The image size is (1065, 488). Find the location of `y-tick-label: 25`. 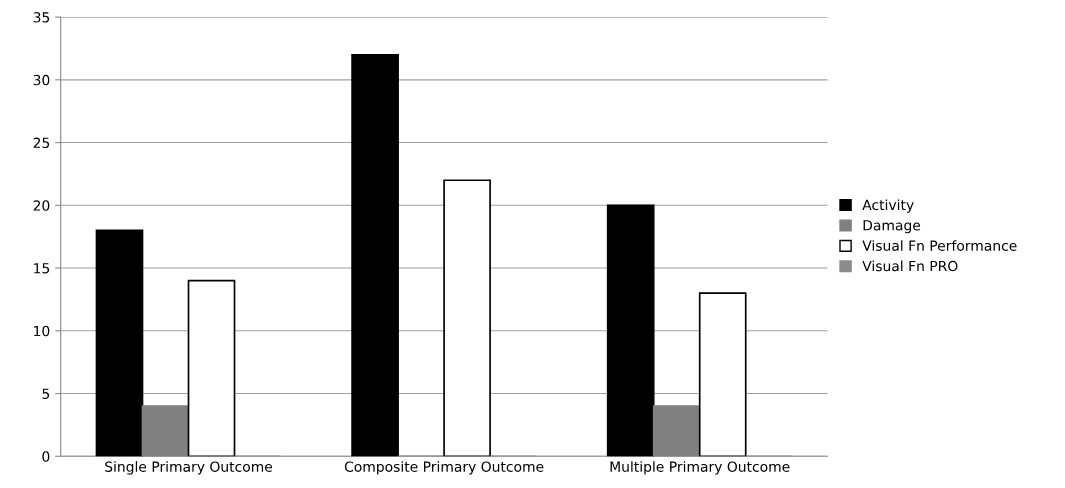

y-tick-label: 25 is located at coordinates (41, 143).